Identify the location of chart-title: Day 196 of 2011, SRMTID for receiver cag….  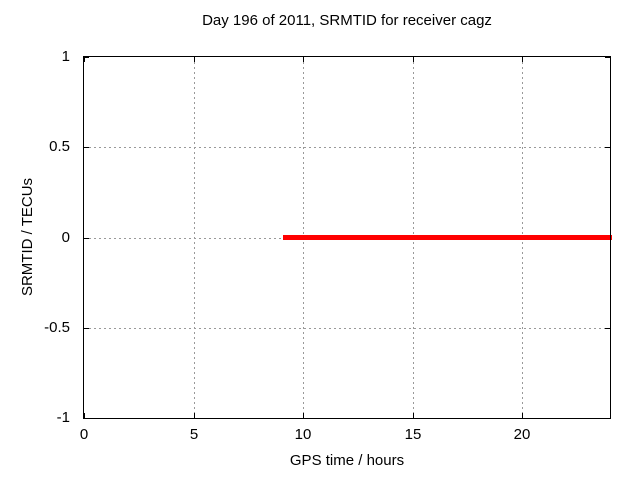
(347, 20).